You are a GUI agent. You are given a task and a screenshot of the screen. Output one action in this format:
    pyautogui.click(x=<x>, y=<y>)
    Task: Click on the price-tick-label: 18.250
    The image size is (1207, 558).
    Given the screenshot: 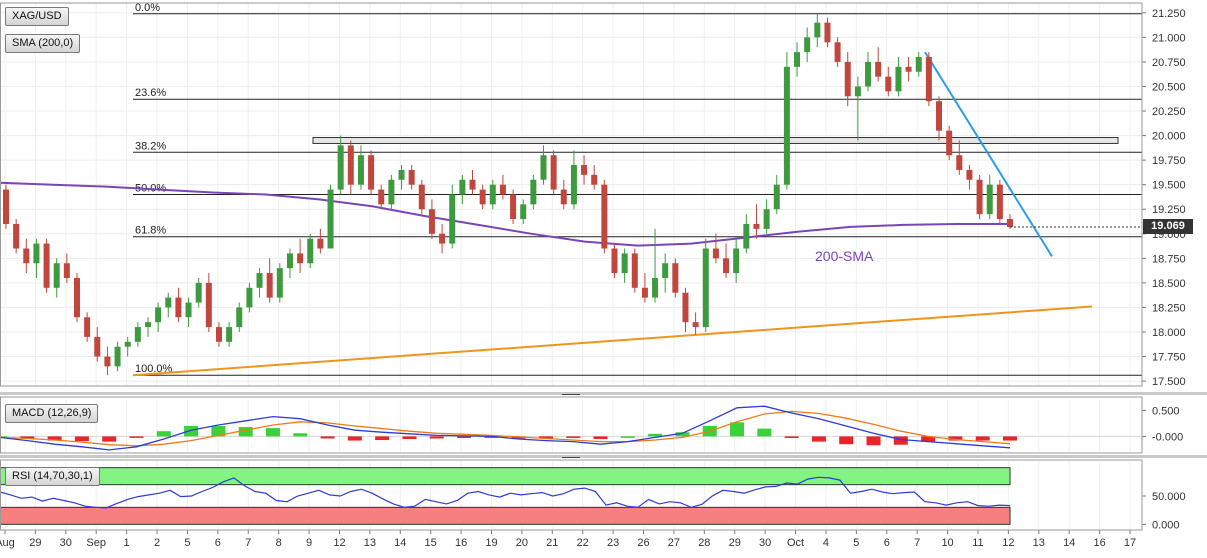 What is the action you would take?
    pyautogui.click(x=1169, y=308)
    